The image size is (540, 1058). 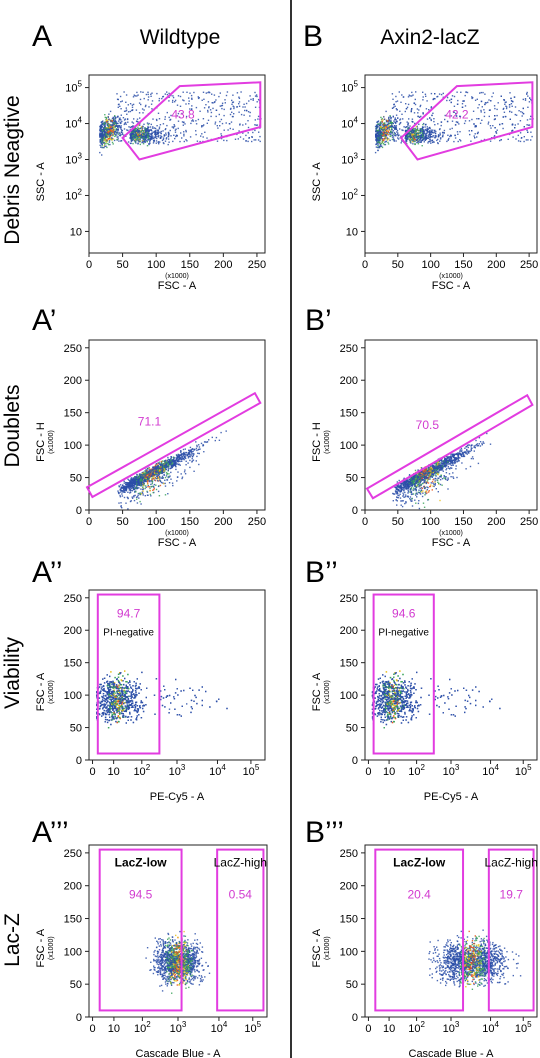 I want to click on panel-label-b-triple-prime: B’’’, so click(x=324, y=832).